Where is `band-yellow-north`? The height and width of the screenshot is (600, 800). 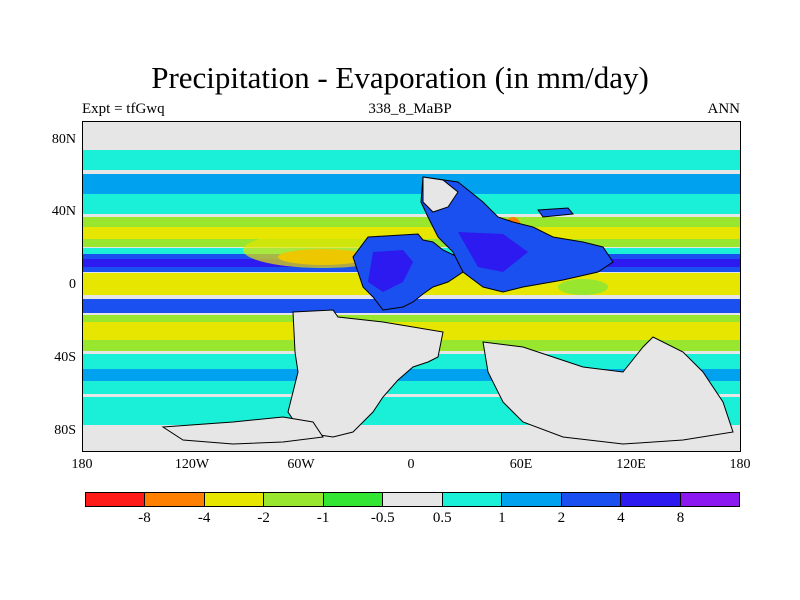 band-yellow-north is located at coordinates (411, 233).